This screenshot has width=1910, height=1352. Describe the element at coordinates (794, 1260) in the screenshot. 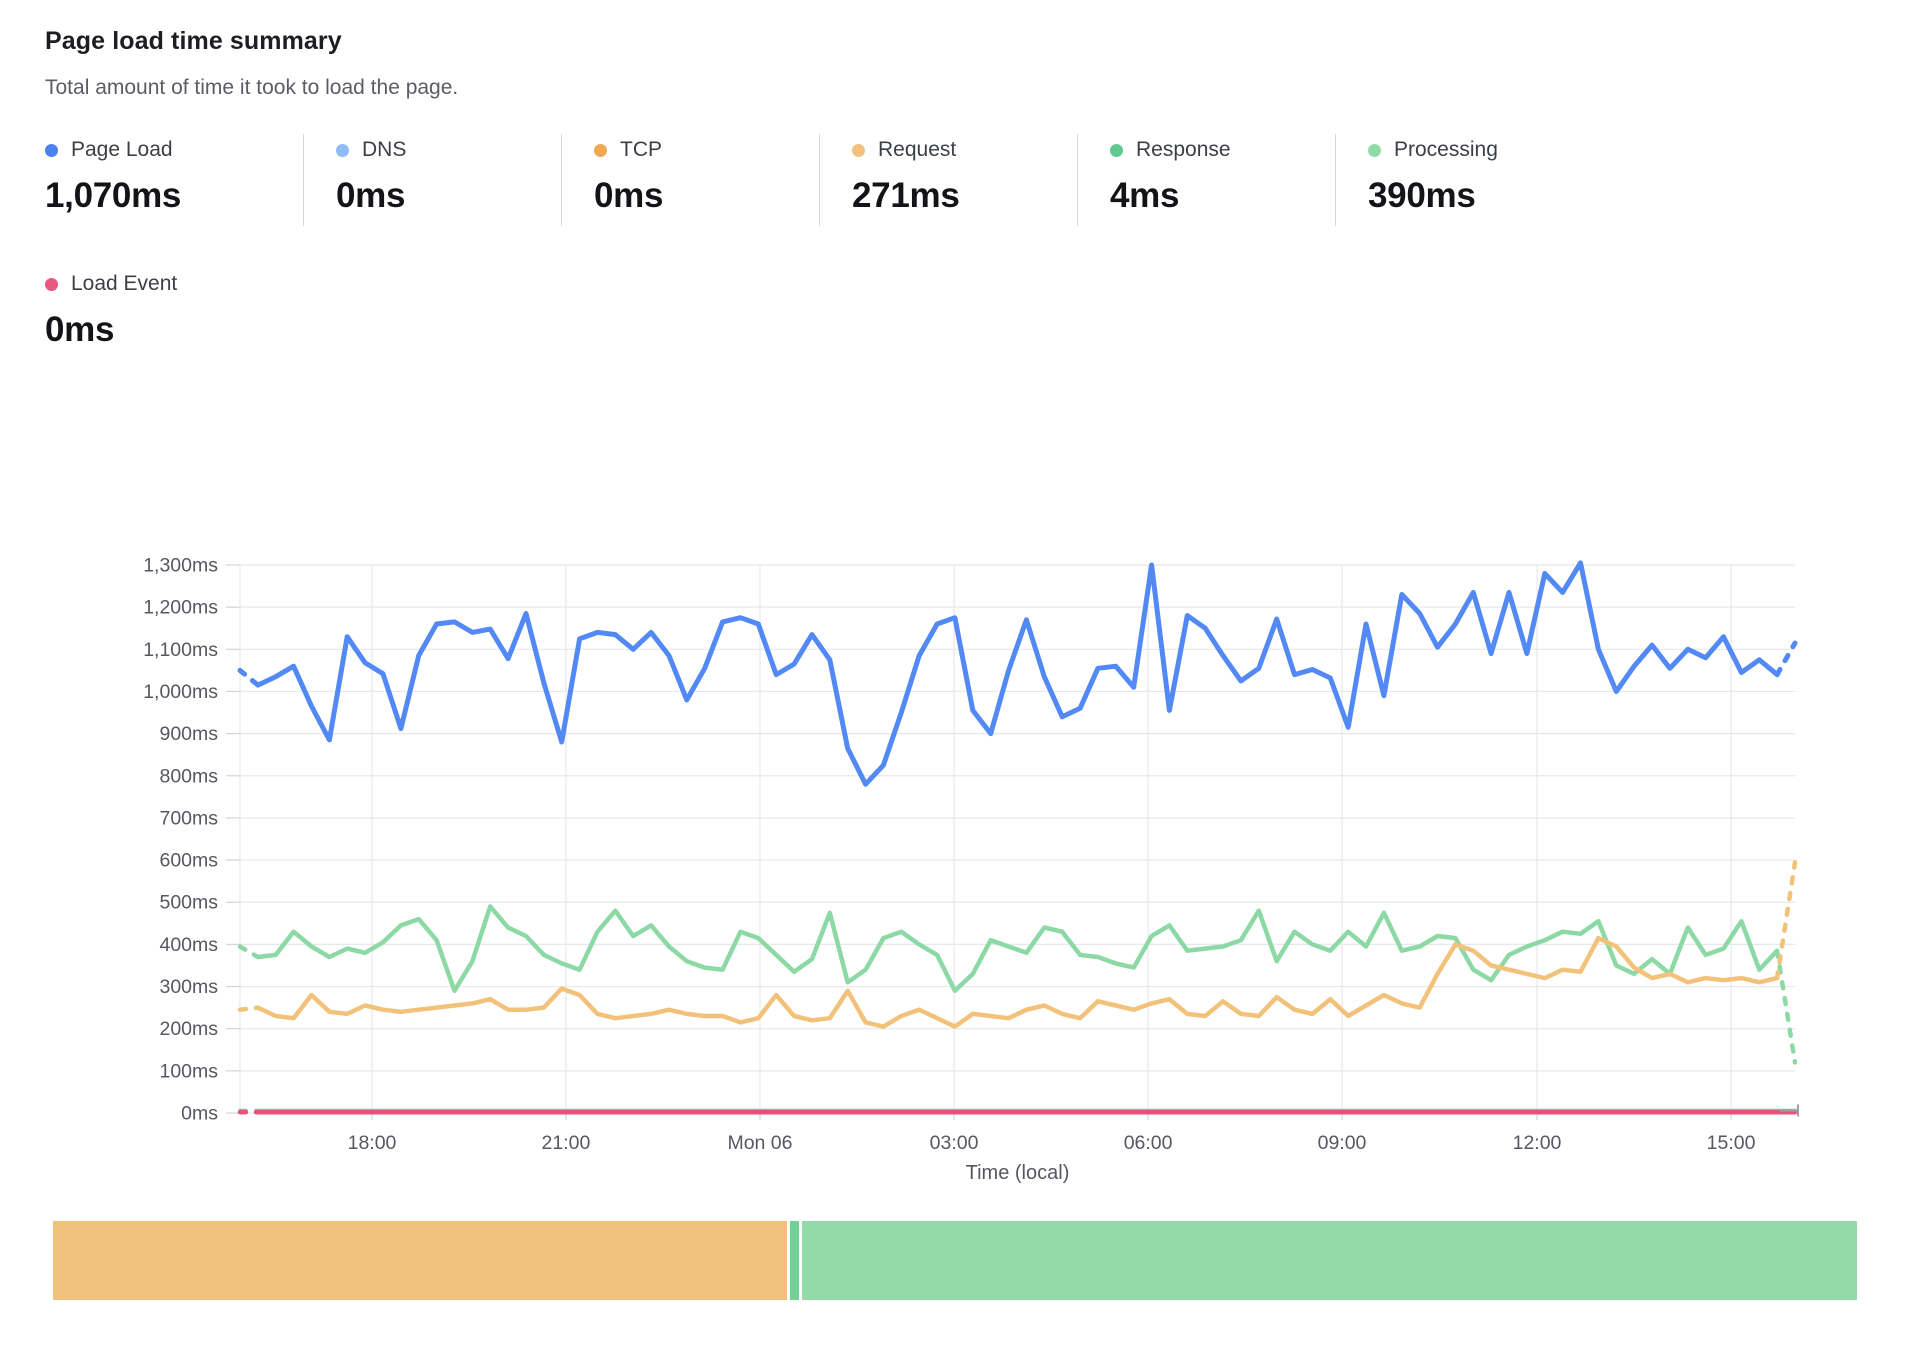

I see `bar-segment-response` at that location.